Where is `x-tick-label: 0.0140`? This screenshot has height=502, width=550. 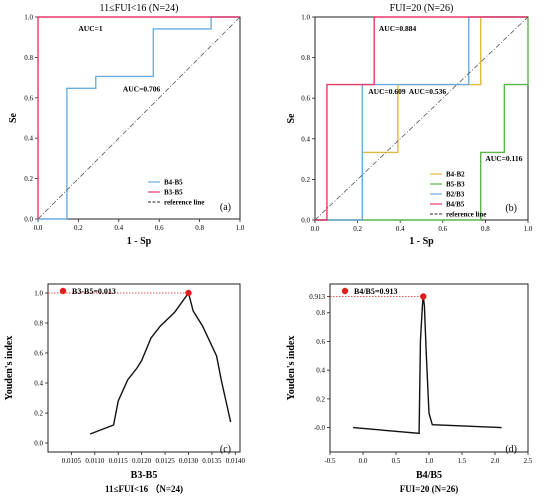
x-tick-label: 0.0140 is located at coordinates (236, 461).